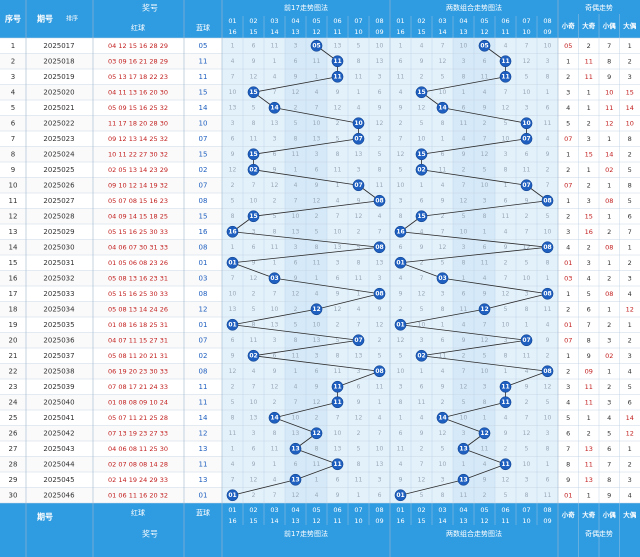  I want to click on header-col-bottom: 10, so click(358, 32).